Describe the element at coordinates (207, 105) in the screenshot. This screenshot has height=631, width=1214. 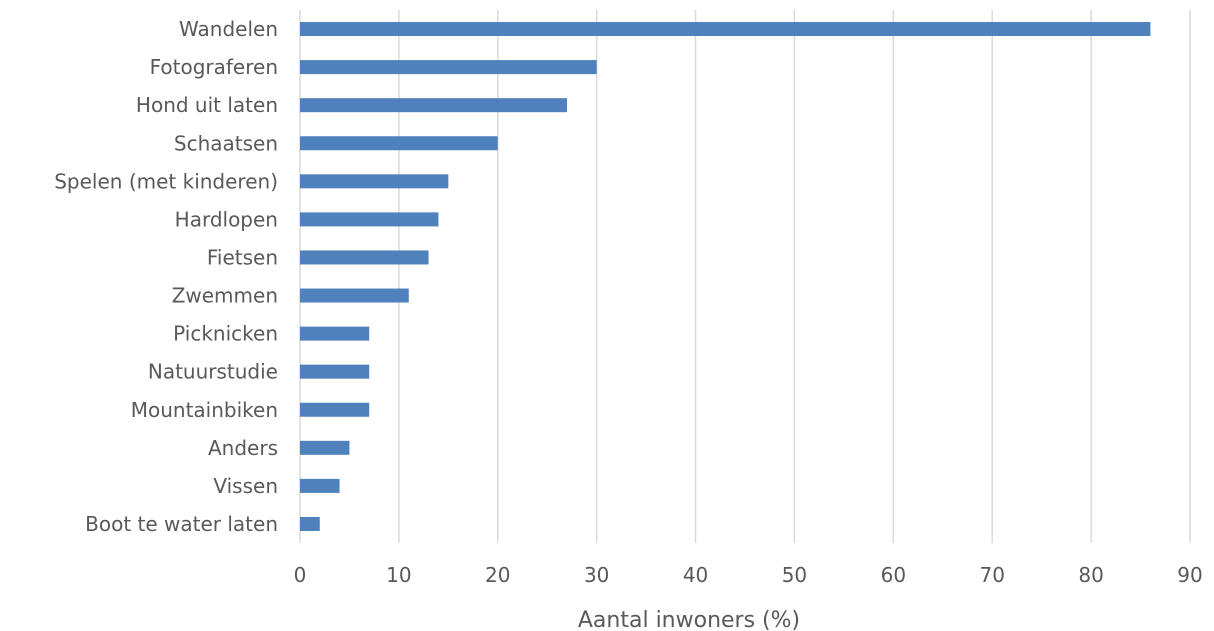
I see `category-label: Hond uit laten` at that location.